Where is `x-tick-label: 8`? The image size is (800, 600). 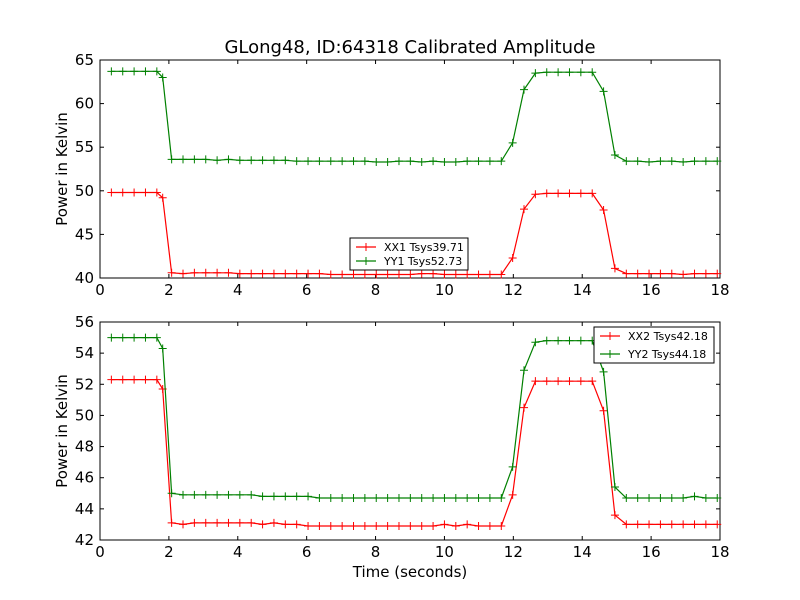 x-tick-label: 8 is located at coordinates (376, 552).